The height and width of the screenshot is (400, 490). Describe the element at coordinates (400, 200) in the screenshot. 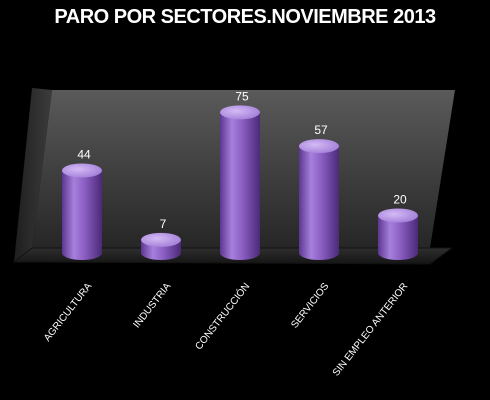

I see `data-label: 20` at that location.